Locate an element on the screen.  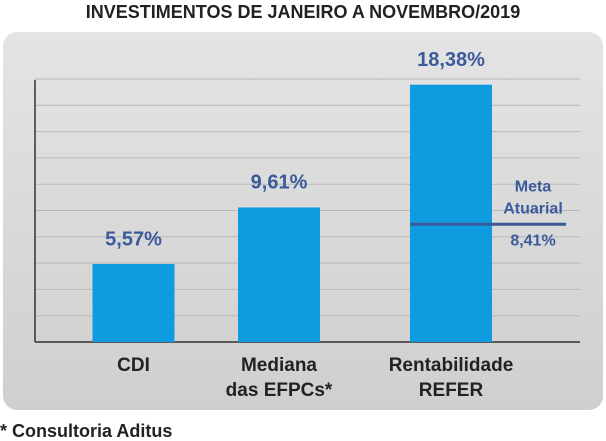
x-tick-label: Mediana is located at coordinates (279, 365).